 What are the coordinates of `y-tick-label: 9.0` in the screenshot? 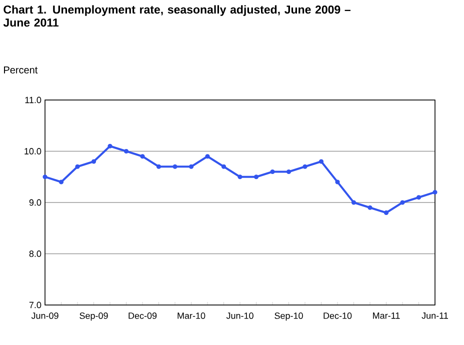 It's located at (35, 202).